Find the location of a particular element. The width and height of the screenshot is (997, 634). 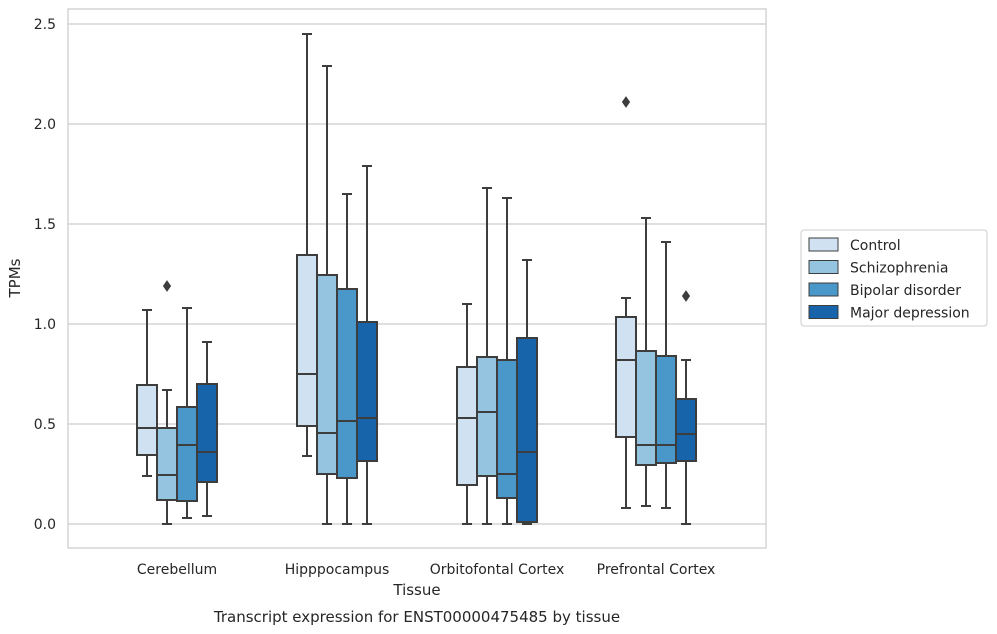

y-axis-label: TPMs is located at coordinates (15, 278).